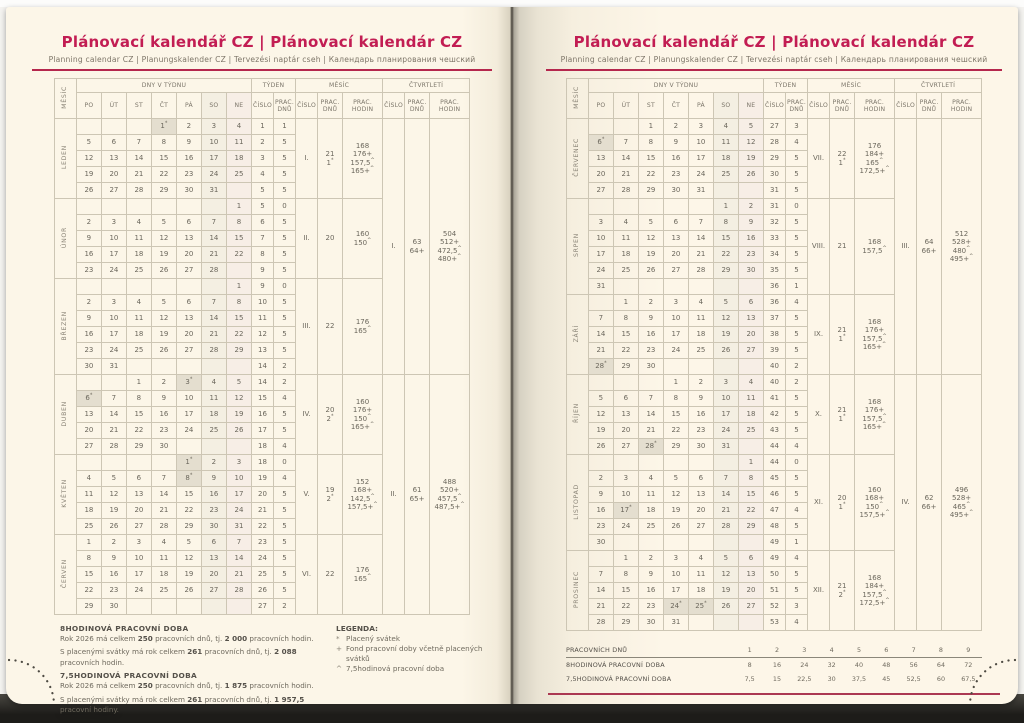 This screenshot has height=723, width=1024. I want to click on legend-text: 7,5hodinová pracovní doba, so click(395, 669).